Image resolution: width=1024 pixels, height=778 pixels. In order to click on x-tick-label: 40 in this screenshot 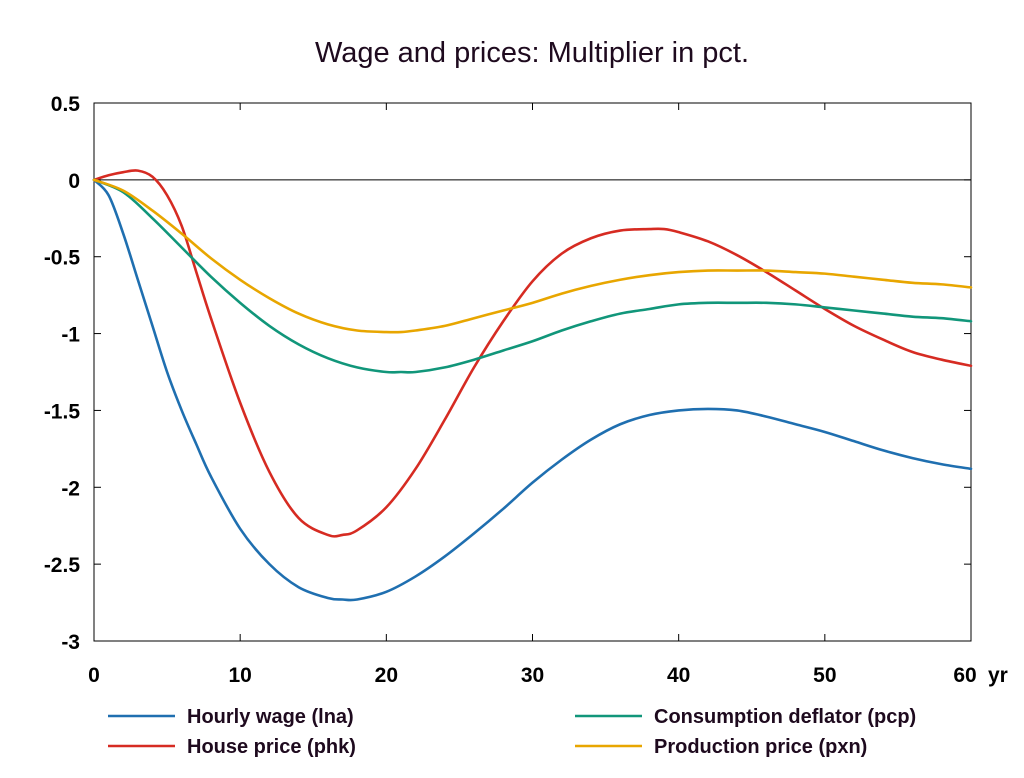, I will do `click(678, 675)`.